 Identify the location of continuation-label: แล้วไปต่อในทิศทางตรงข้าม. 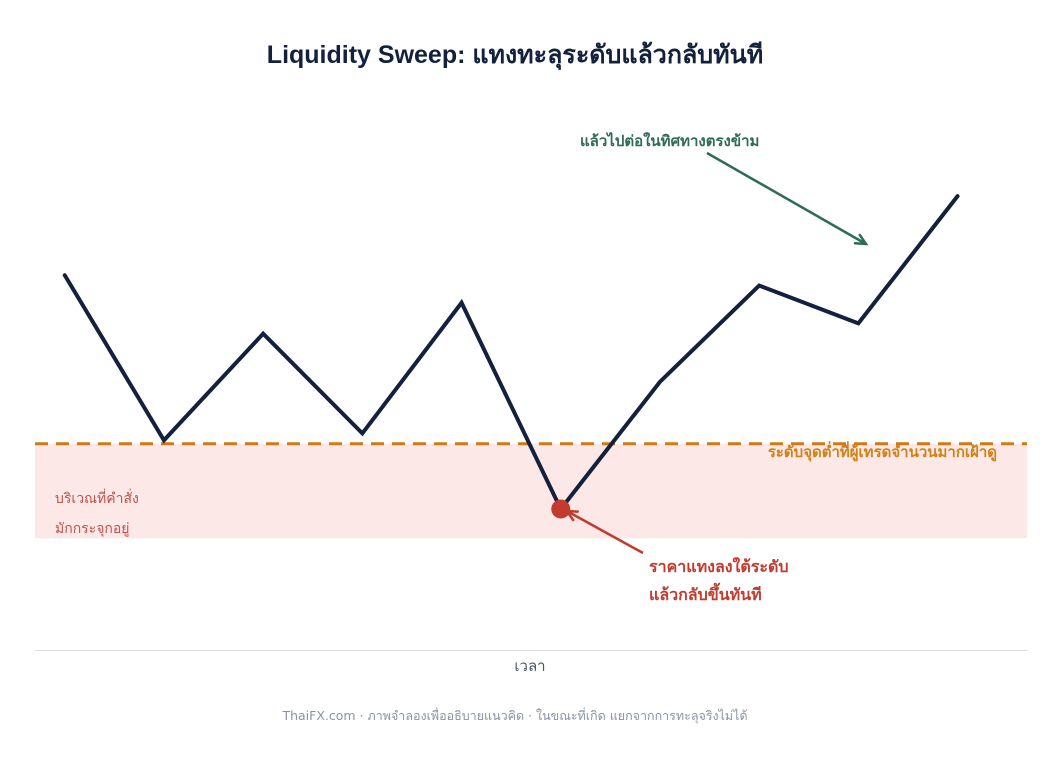
(669, 140).